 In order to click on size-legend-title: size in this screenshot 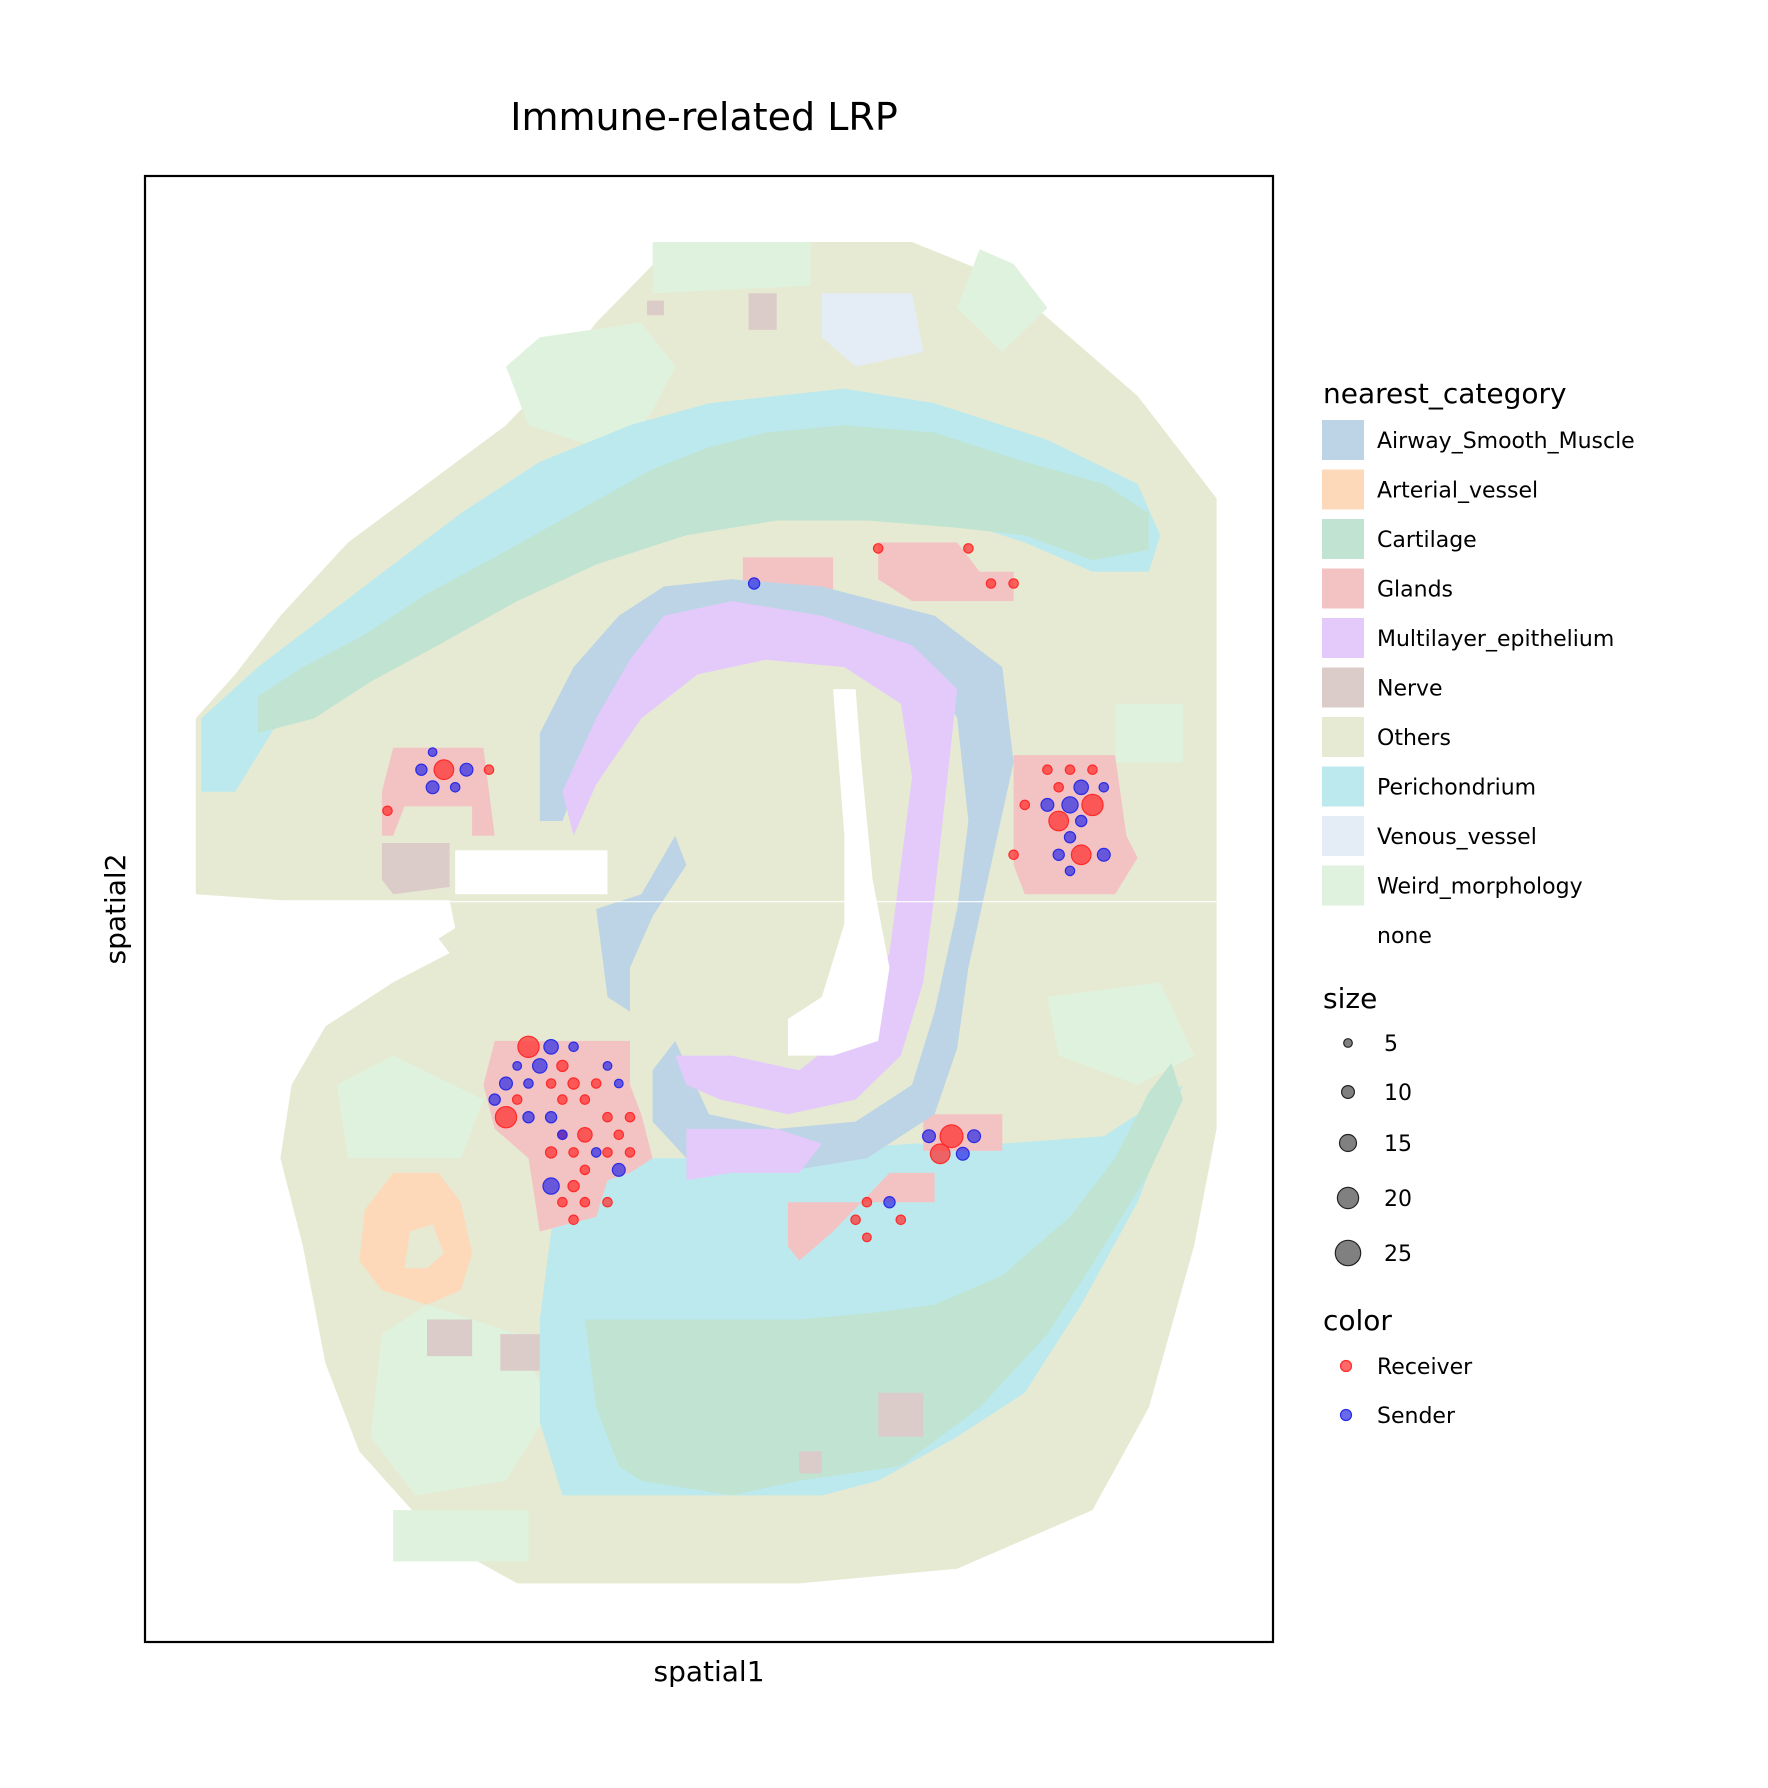, I will do `click(1350, 998)`.